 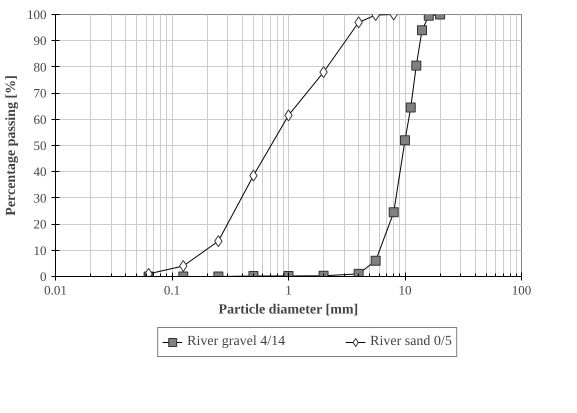 What do you see at coordinates (40, 198) in the screenshot?
I see `y-tick-label: 30` at bounding box center [40, 198].